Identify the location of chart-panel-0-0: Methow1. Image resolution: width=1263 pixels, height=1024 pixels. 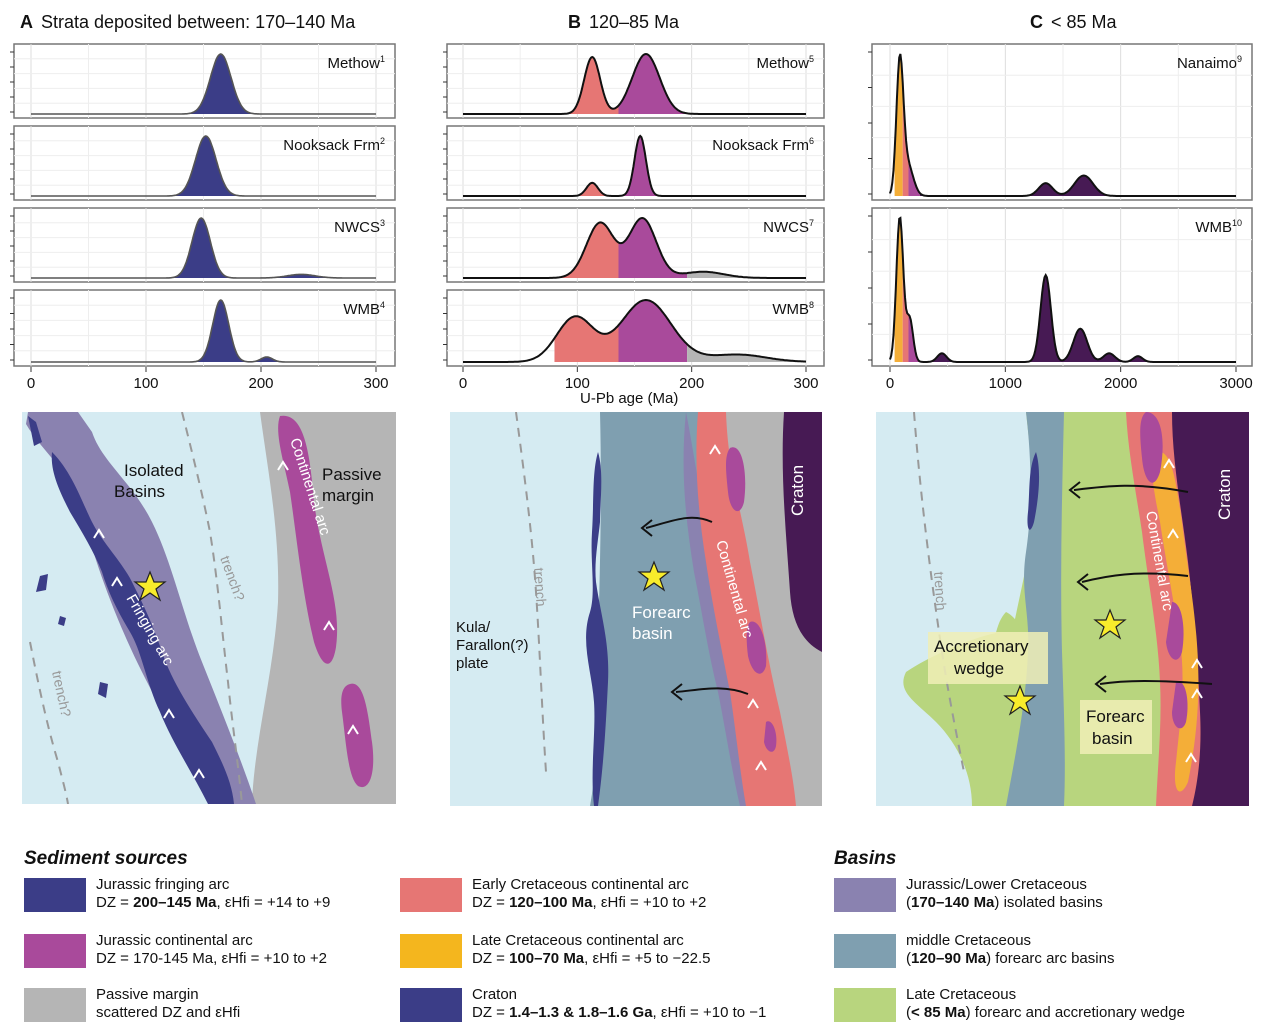
(203, 81).